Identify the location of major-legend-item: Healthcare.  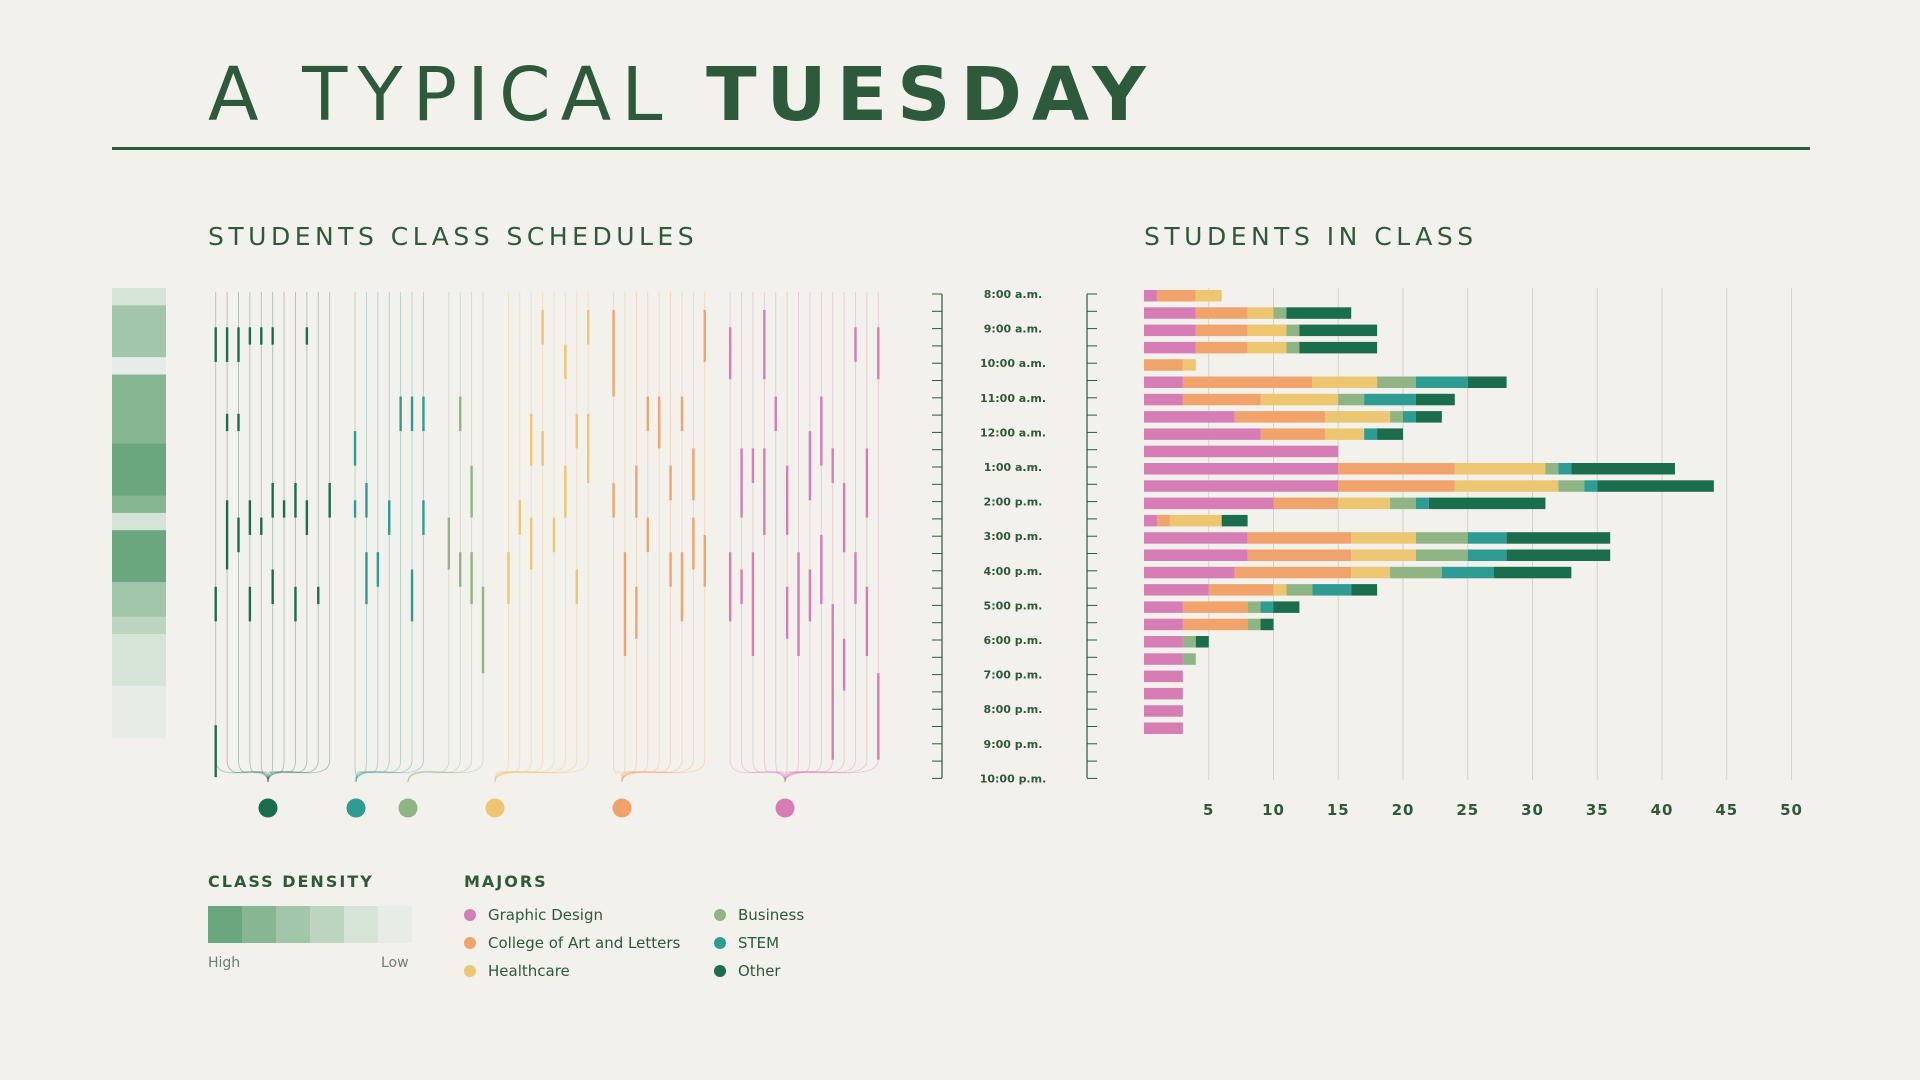
(517, 971).